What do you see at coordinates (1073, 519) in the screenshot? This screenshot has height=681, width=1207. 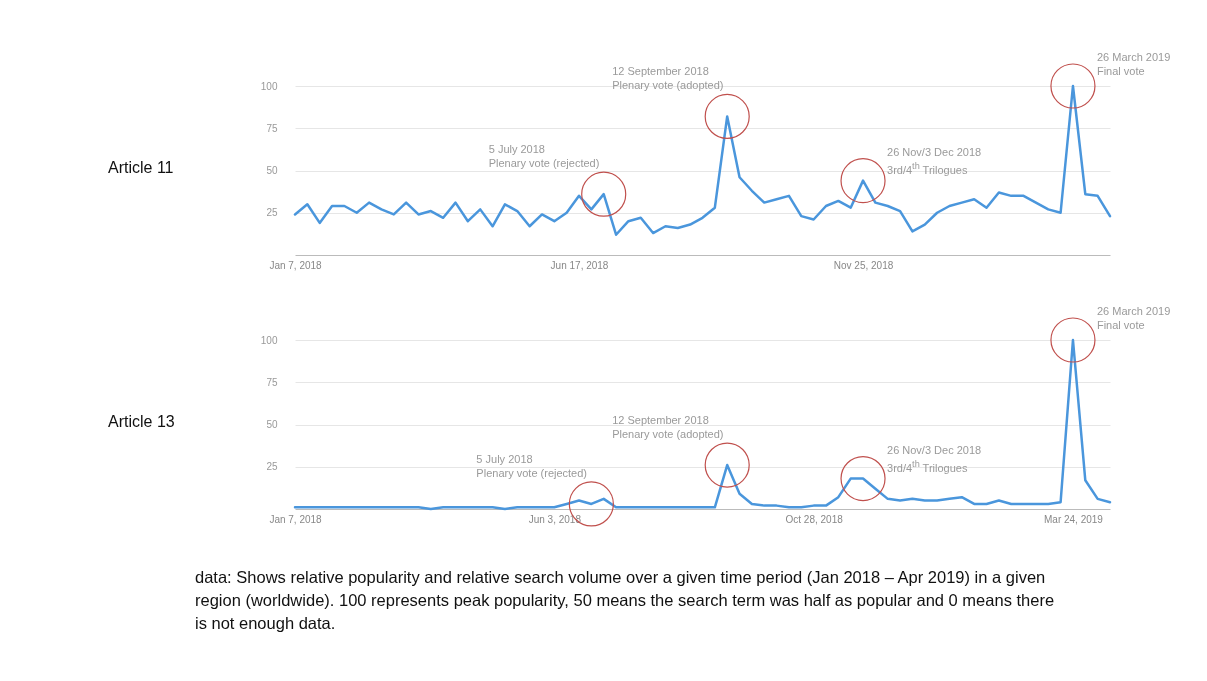 I see `x-tick-label: Mar 24, 2019` at bounding box center [1073, 519].